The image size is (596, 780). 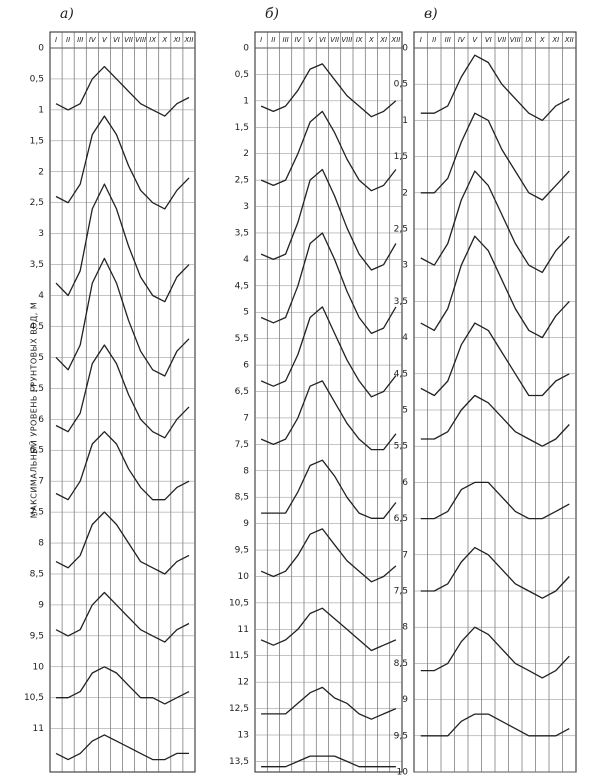 What do you see at coordinates (239, 656) in the screenshot?
I see `y-tick-label: 11,5` at bounding box center [239, 656].